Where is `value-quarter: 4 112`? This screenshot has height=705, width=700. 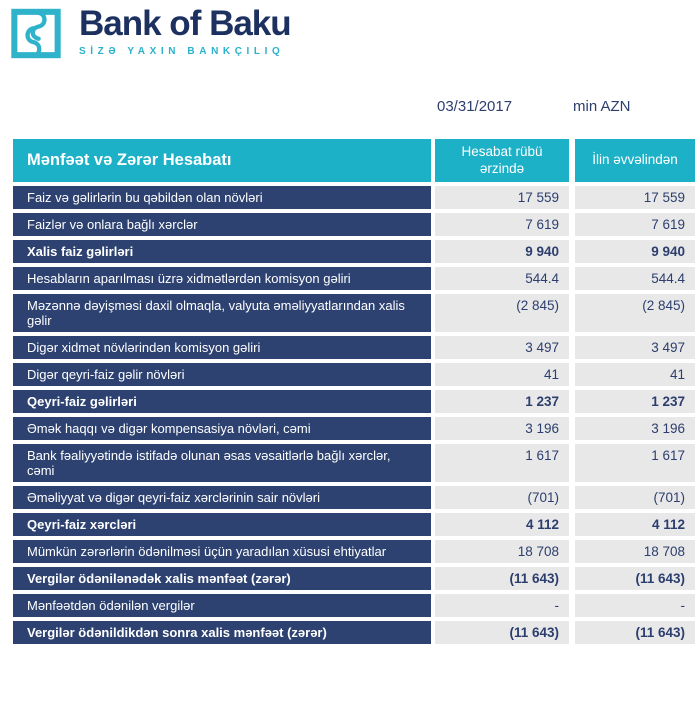 value-quarter: 4 112 is located at coordinates (502, 524).